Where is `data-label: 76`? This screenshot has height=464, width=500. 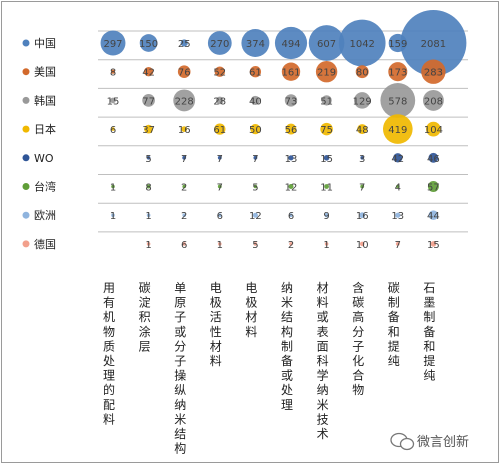 data-label: 76 is located at coordinates (184, 73).